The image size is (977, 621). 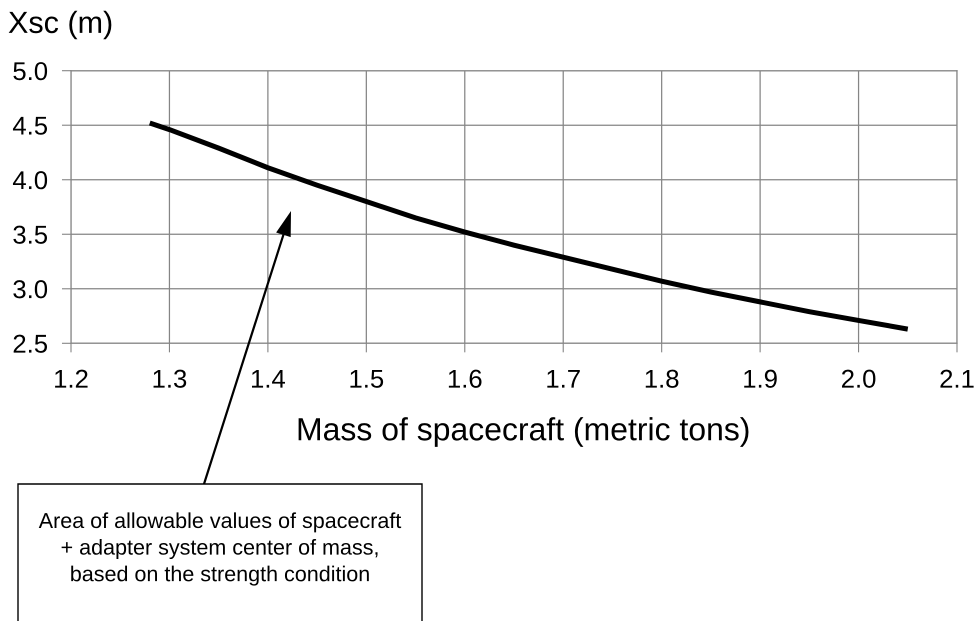 What do you see at coordinates (31, 343) in the screenshot?
I see `y-tick-label: 2.5` at bounding box center [31, 343].